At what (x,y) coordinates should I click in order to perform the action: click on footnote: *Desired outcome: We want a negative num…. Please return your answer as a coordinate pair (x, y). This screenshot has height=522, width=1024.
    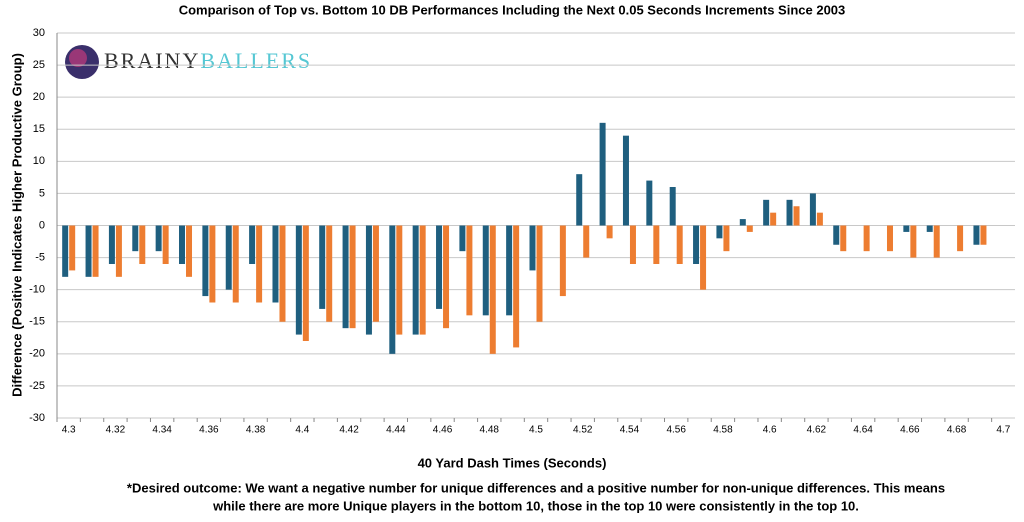
    Looking at the image, I should click on (536, 487).